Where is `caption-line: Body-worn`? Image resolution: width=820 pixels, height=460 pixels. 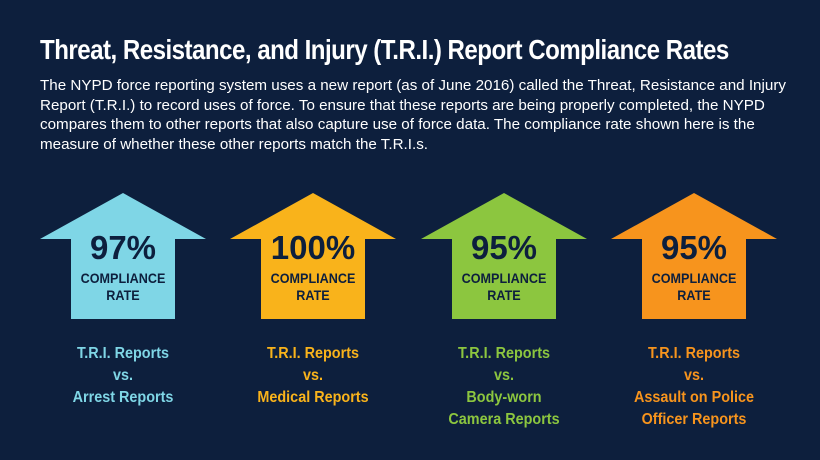
caption-line: Body-worn is located at coordinates (504, 397).